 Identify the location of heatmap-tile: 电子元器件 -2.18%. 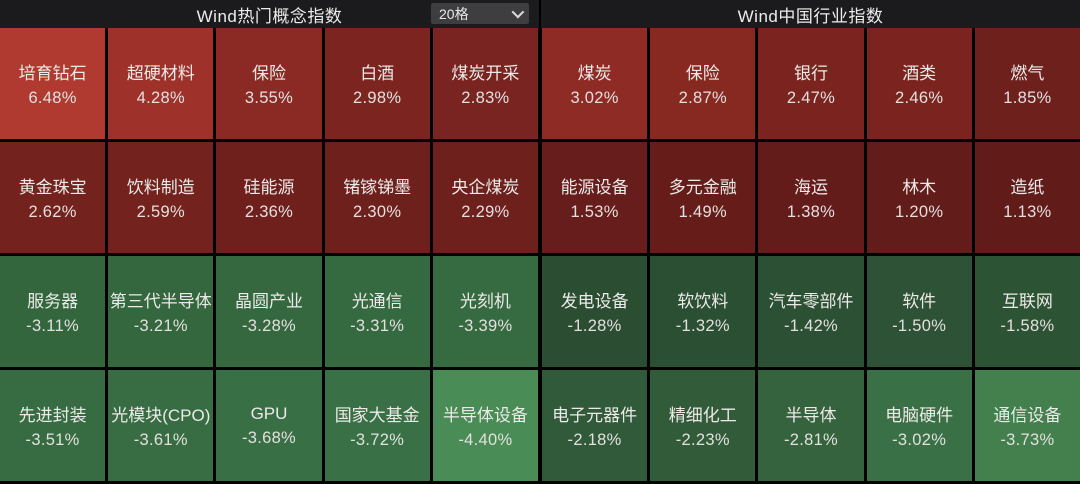
(595, 425).